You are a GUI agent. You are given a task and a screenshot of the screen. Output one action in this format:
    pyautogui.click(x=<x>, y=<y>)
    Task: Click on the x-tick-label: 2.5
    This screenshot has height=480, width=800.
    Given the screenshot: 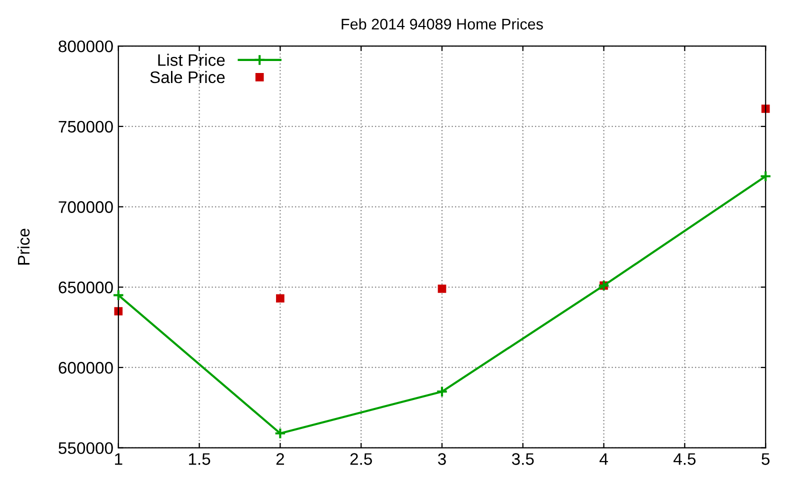 What is the action you would take?
    pyautogui.click(x=361, y=459)
    